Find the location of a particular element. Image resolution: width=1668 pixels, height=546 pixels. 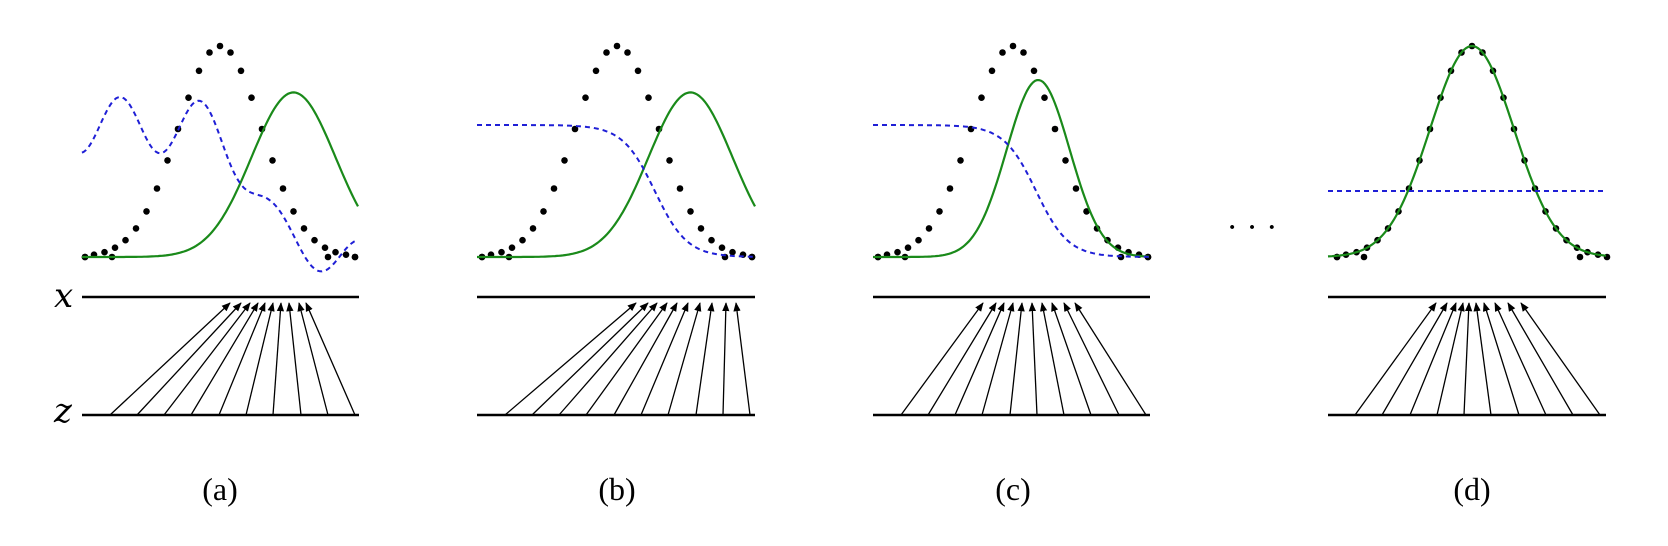

panel-d is located at coordinates (1469, 229).